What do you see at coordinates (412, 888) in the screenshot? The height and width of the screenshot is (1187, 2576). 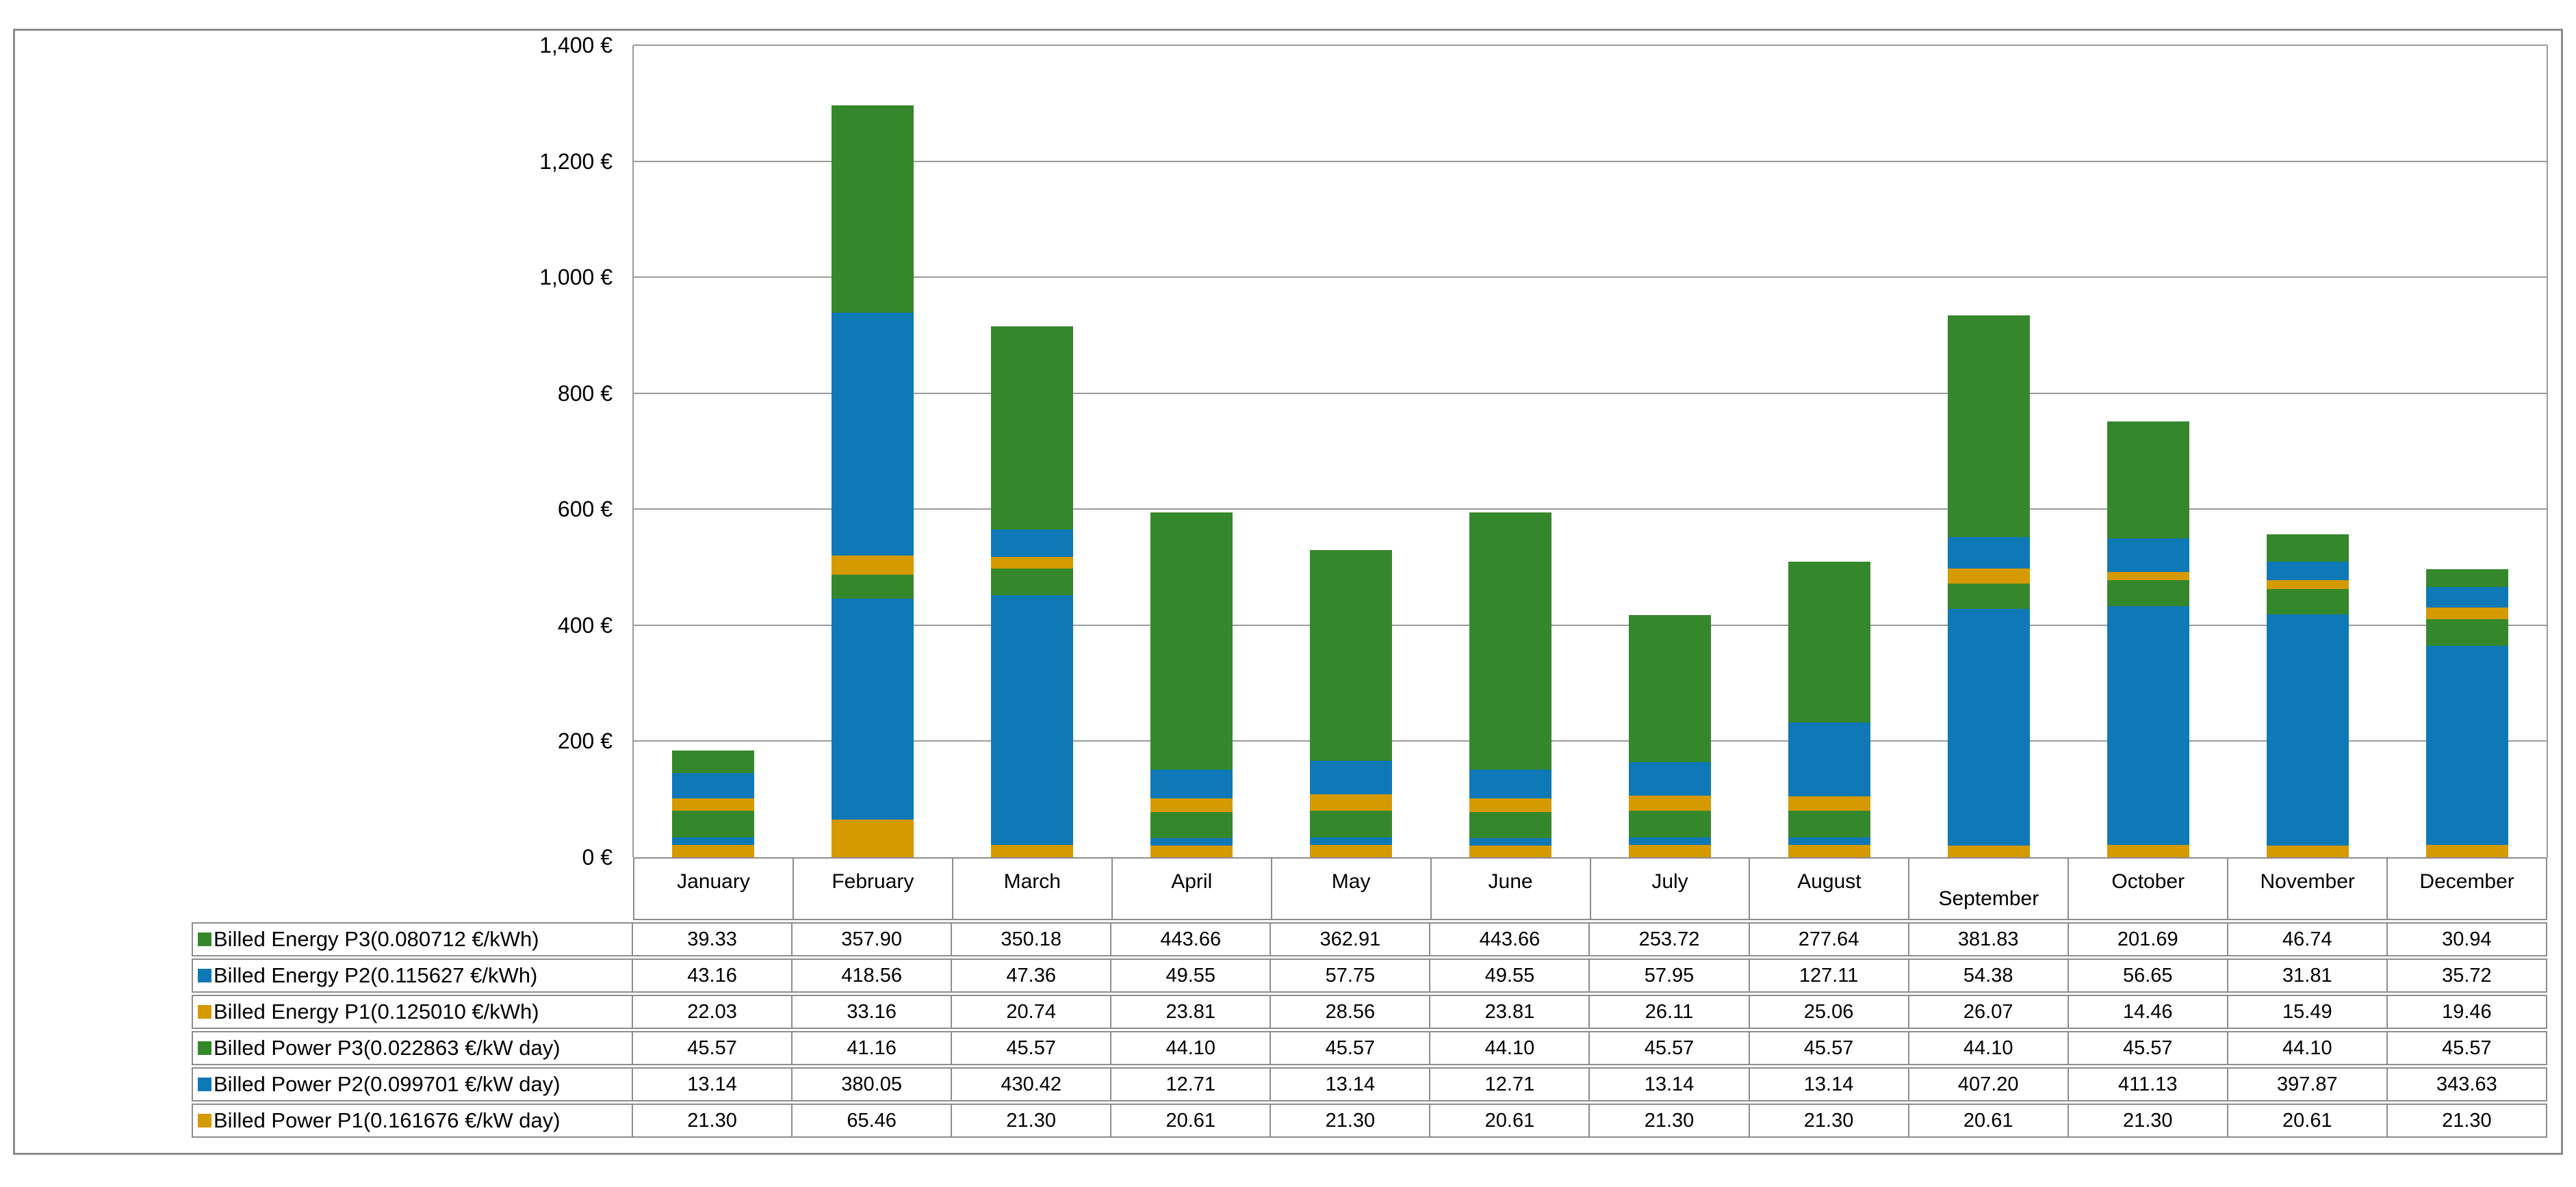 I see `header-spacer` at bounding box center [412, 888].